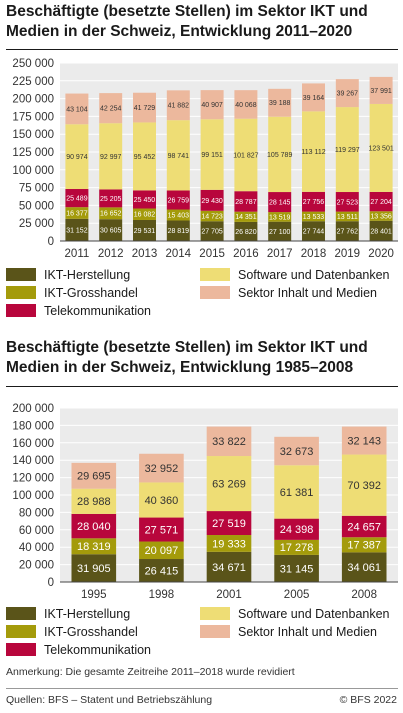  I want to click on data-label: 20 097, so click(162, 551).